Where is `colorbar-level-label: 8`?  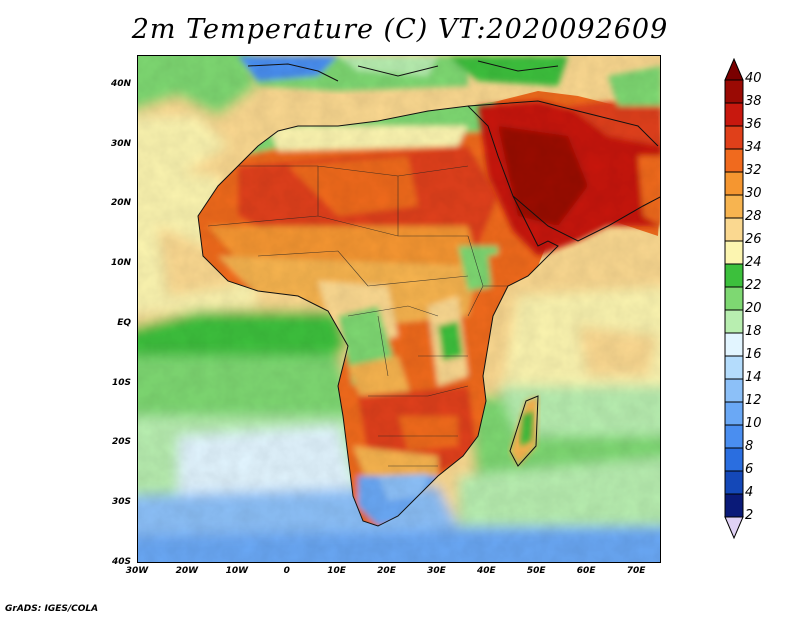
colorbar-level-label: 8 is located at coordinates (749, 446).